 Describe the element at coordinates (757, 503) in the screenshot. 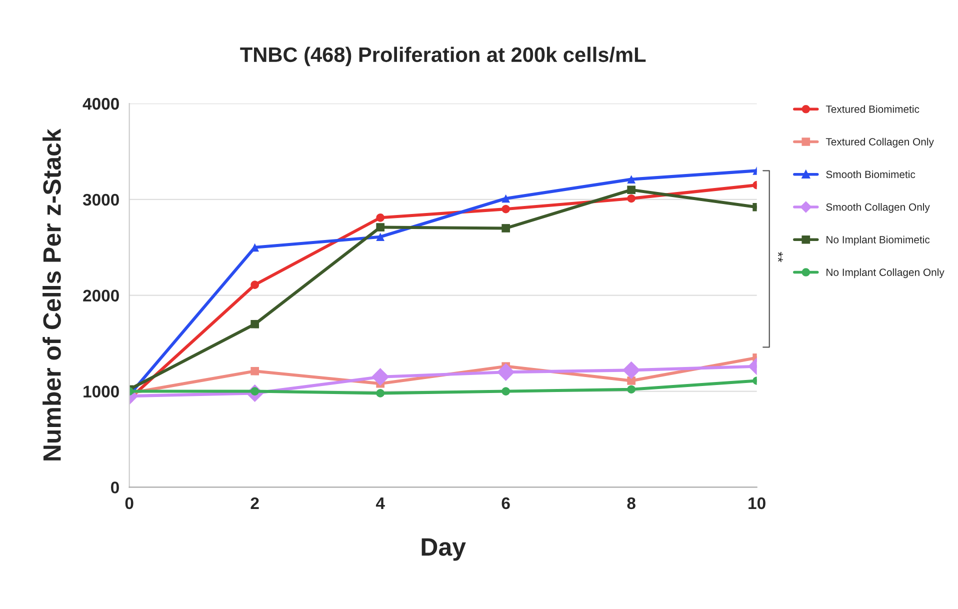

I see `x-tick-label: 10` at that location.